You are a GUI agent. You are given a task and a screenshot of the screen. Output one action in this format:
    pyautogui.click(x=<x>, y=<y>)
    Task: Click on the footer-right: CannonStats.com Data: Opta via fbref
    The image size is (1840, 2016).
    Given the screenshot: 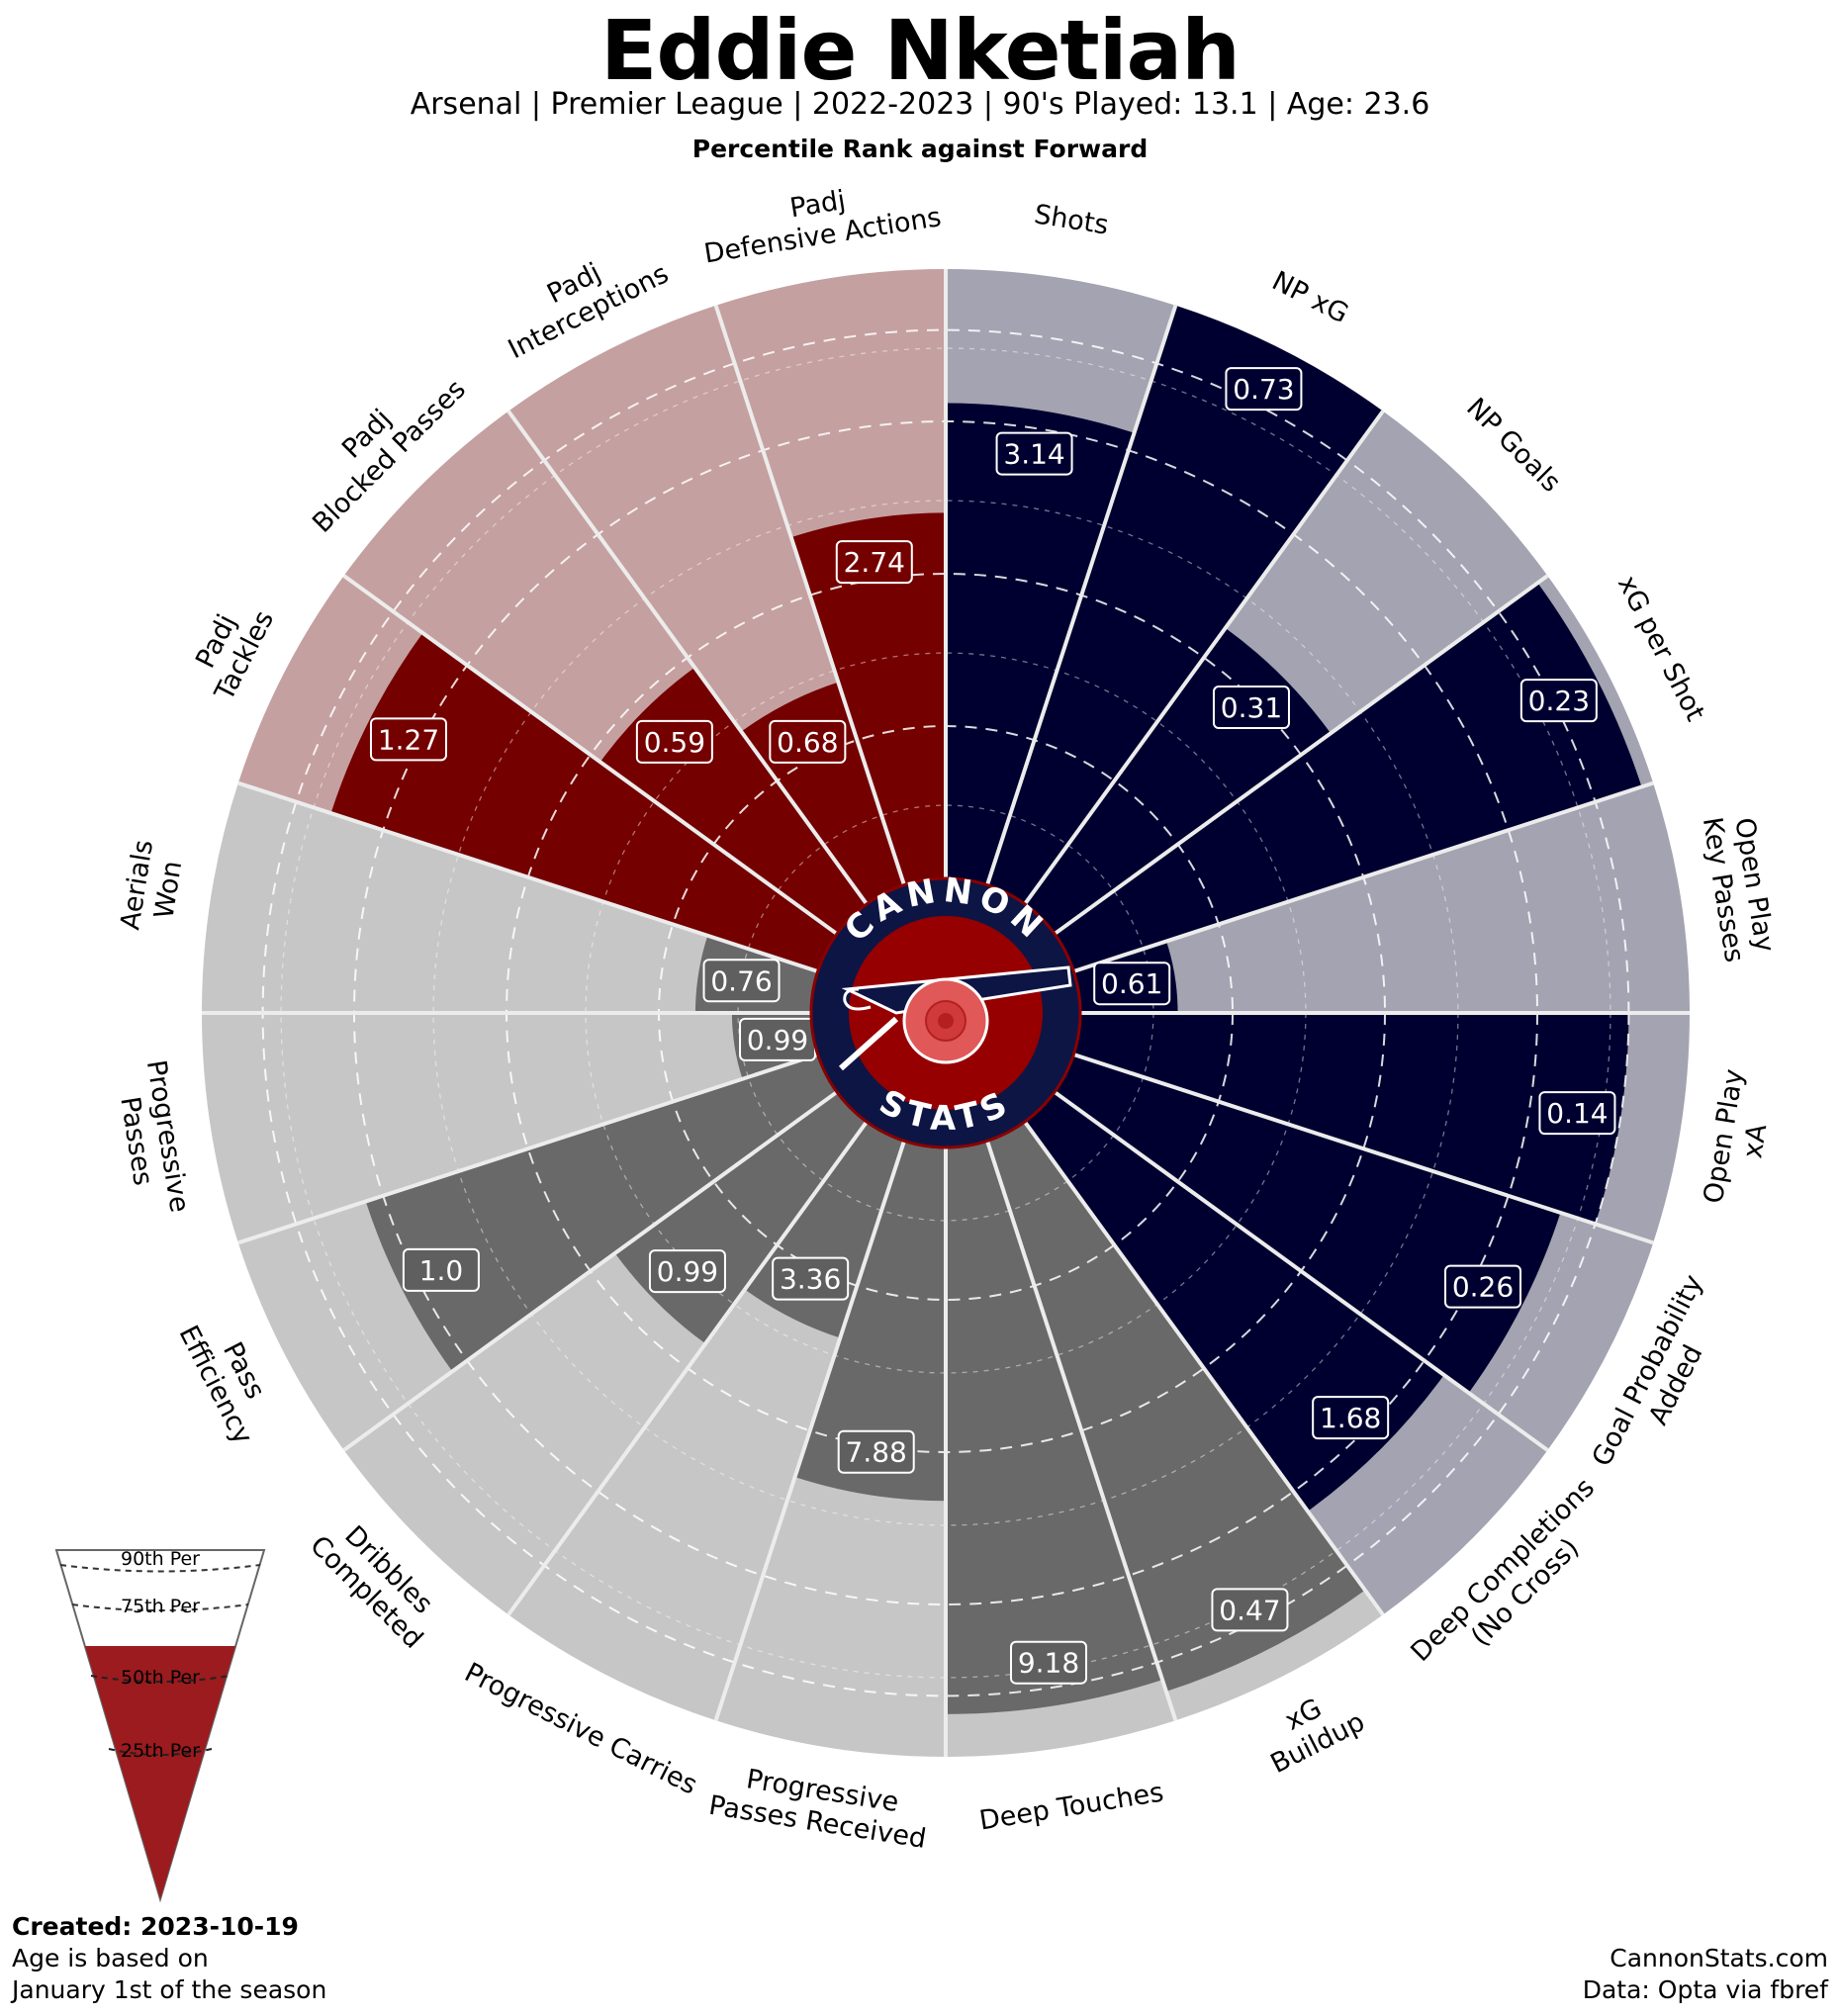 What is the action you would take?
    pyautogui.click(x=1706, y=1974)
    